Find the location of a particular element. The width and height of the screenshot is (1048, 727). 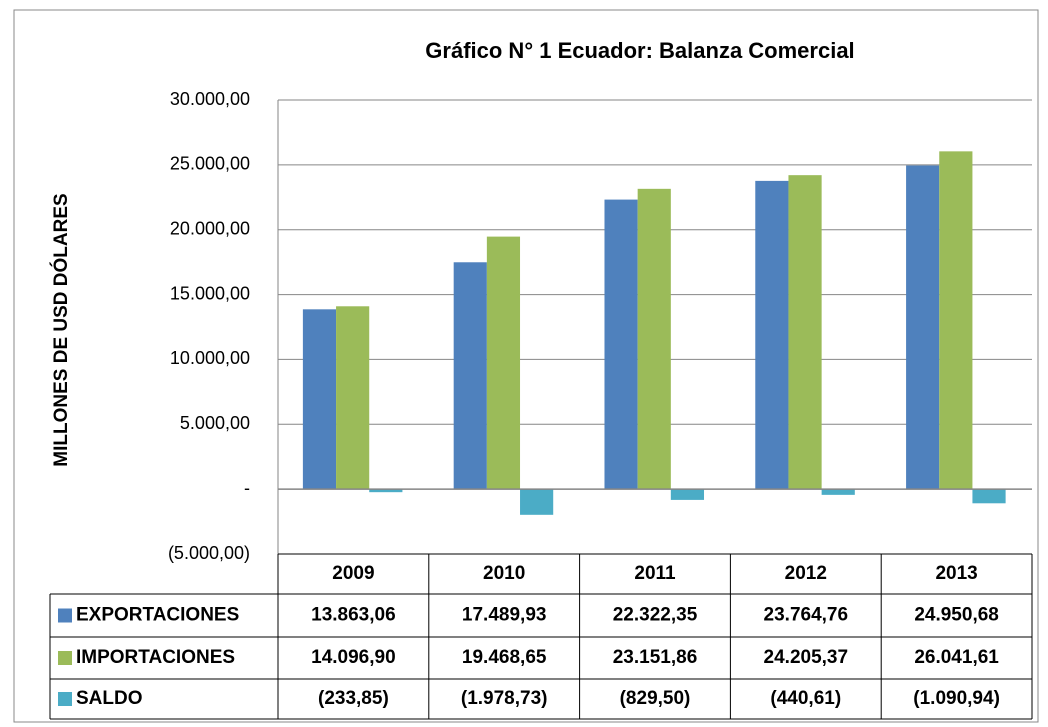

legend-label: EXPORTACIONES is located at coordinates (157, 615).